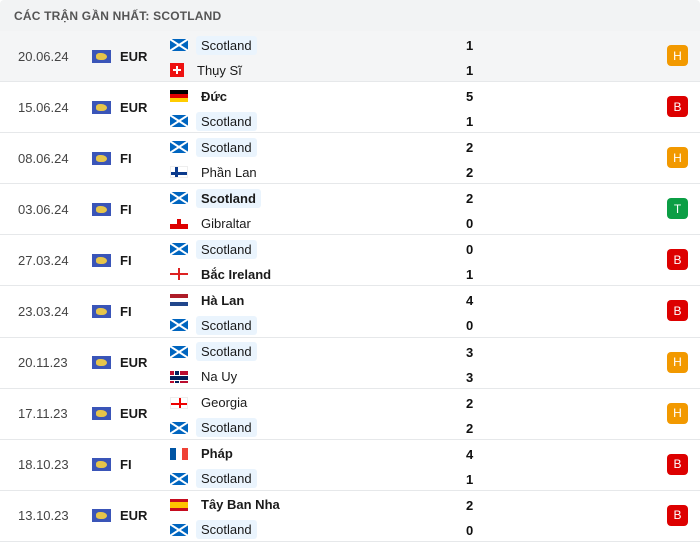 The height and width of the screenshot is (542, 700). What do you see at coordinates (224, 403) in the screenshot?
I see `team-name: Georgia` at bounding box center [224, 403].